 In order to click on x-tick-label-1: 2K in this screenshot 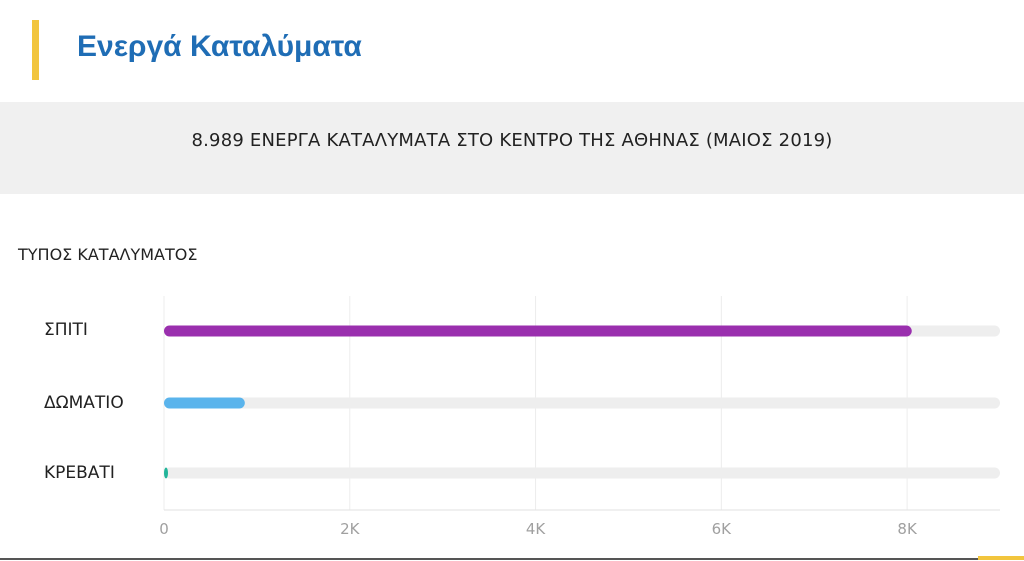, I will do `click(350, 529)`.